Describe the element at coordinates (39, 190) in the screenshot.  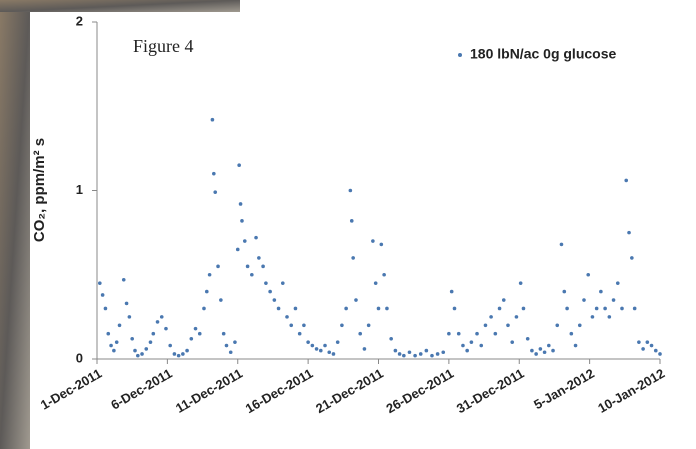
I see `y-axis-label: CO₂, ppm/m² s` at that location.